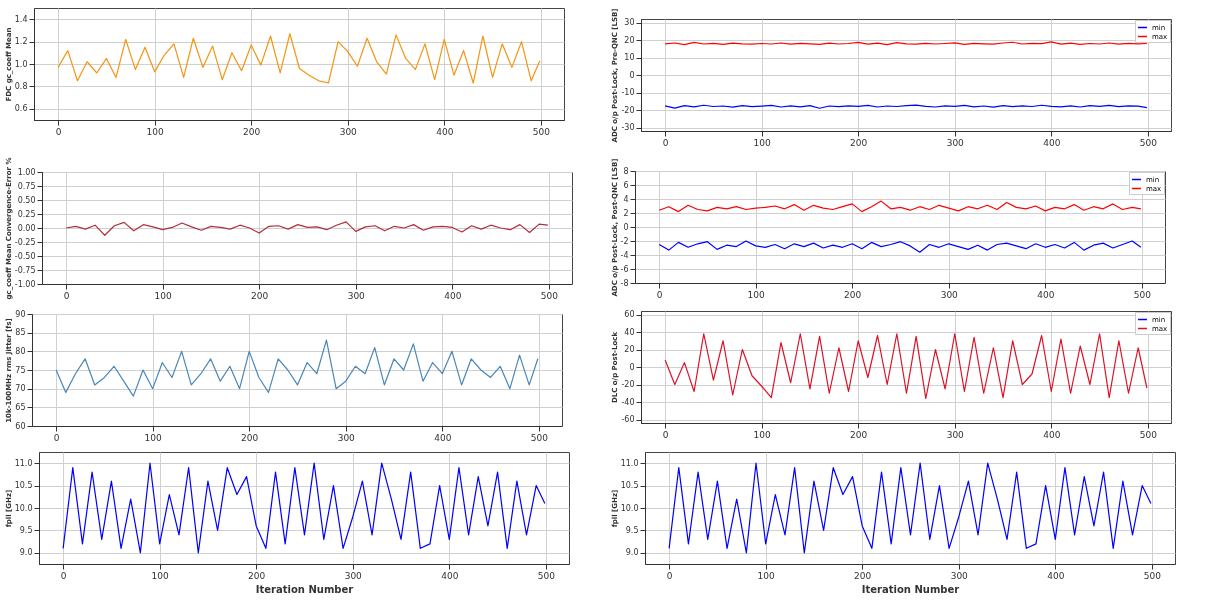  I want to click on y-tick-label: 1.2, so click(21, 42).